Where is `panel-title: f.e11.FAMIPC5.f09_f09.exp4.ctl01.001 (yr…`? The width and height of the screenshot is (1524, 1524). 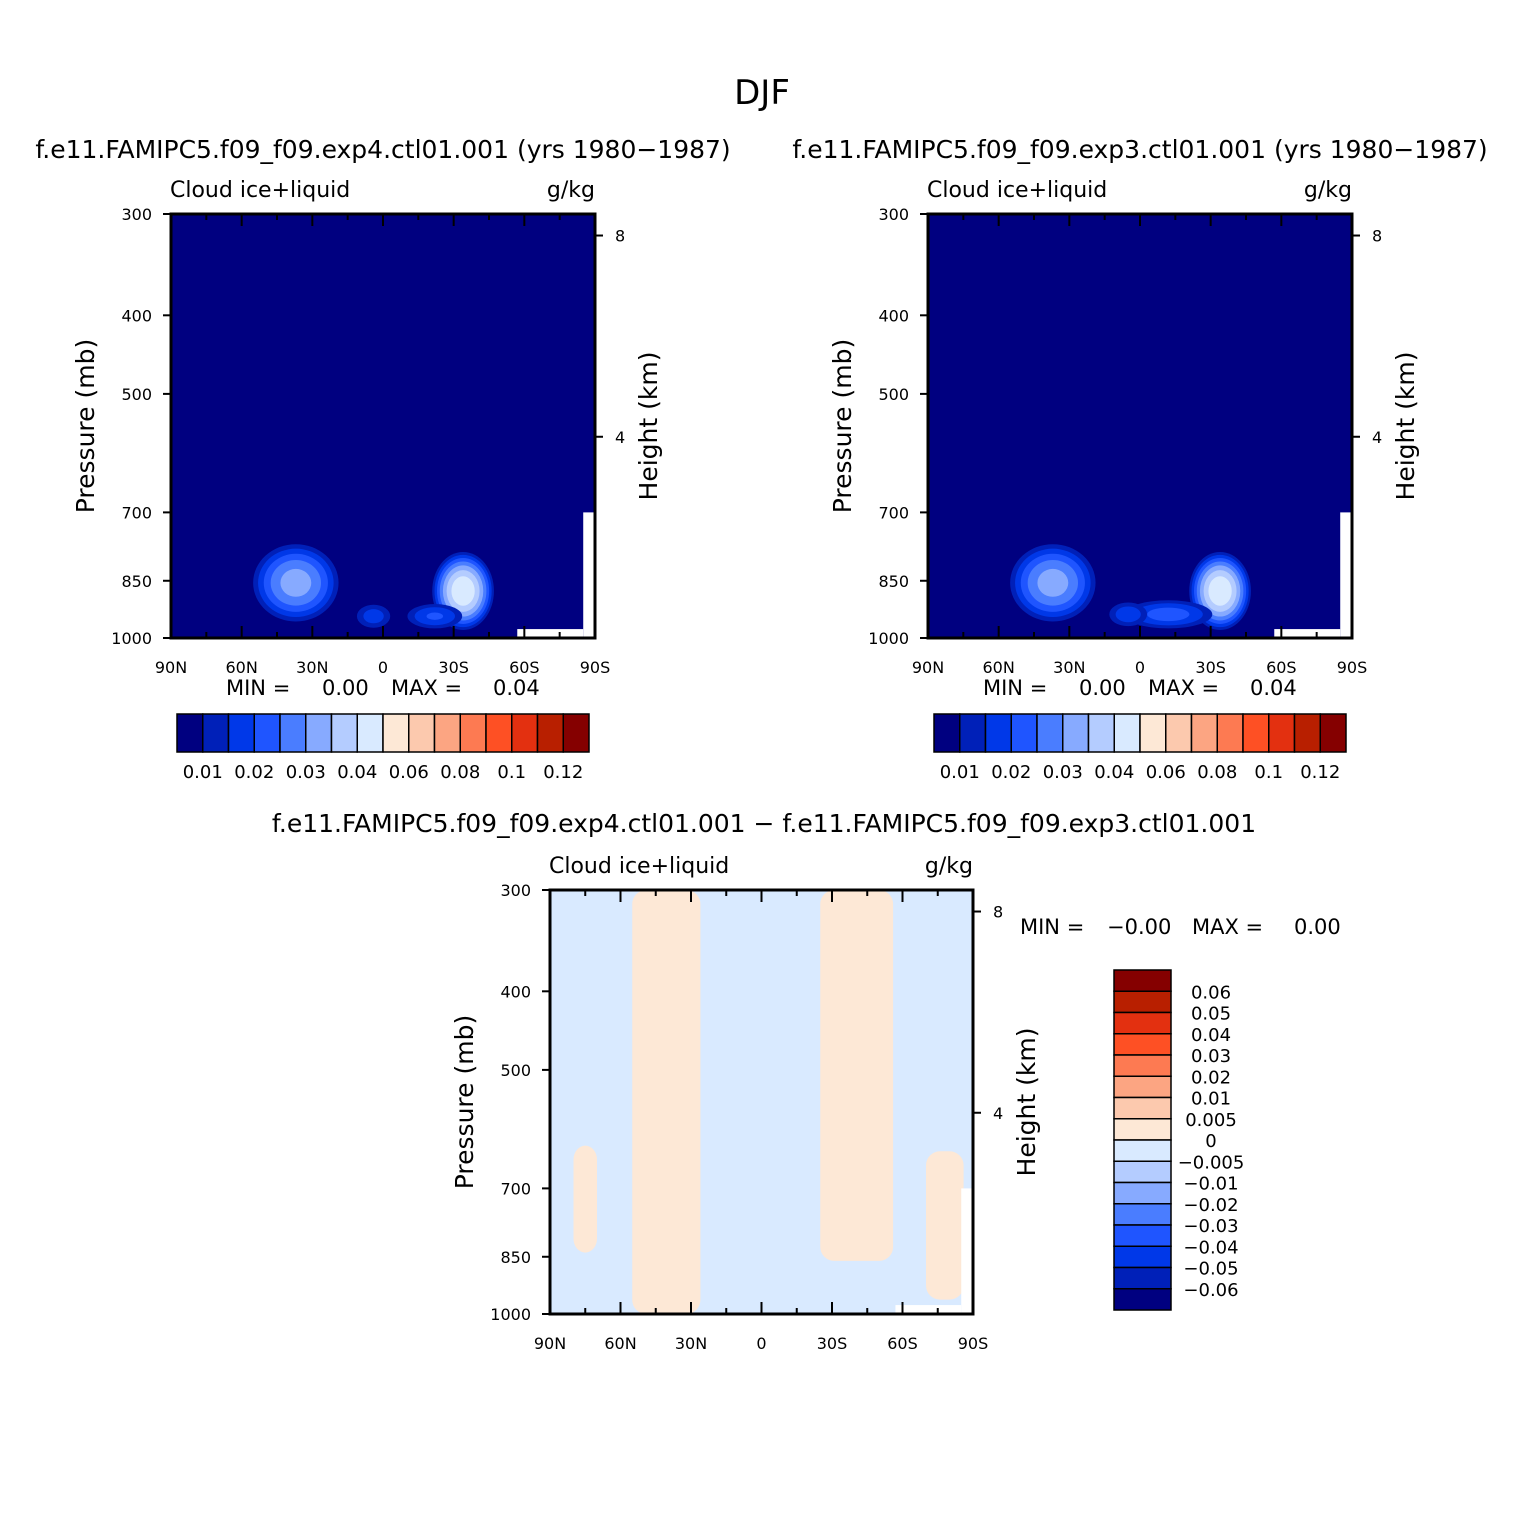
panel-title: f.e11.FAMIPC5.f09_f09.exp4.ctl01.001 (yr… is located at coordinates (382, 149).